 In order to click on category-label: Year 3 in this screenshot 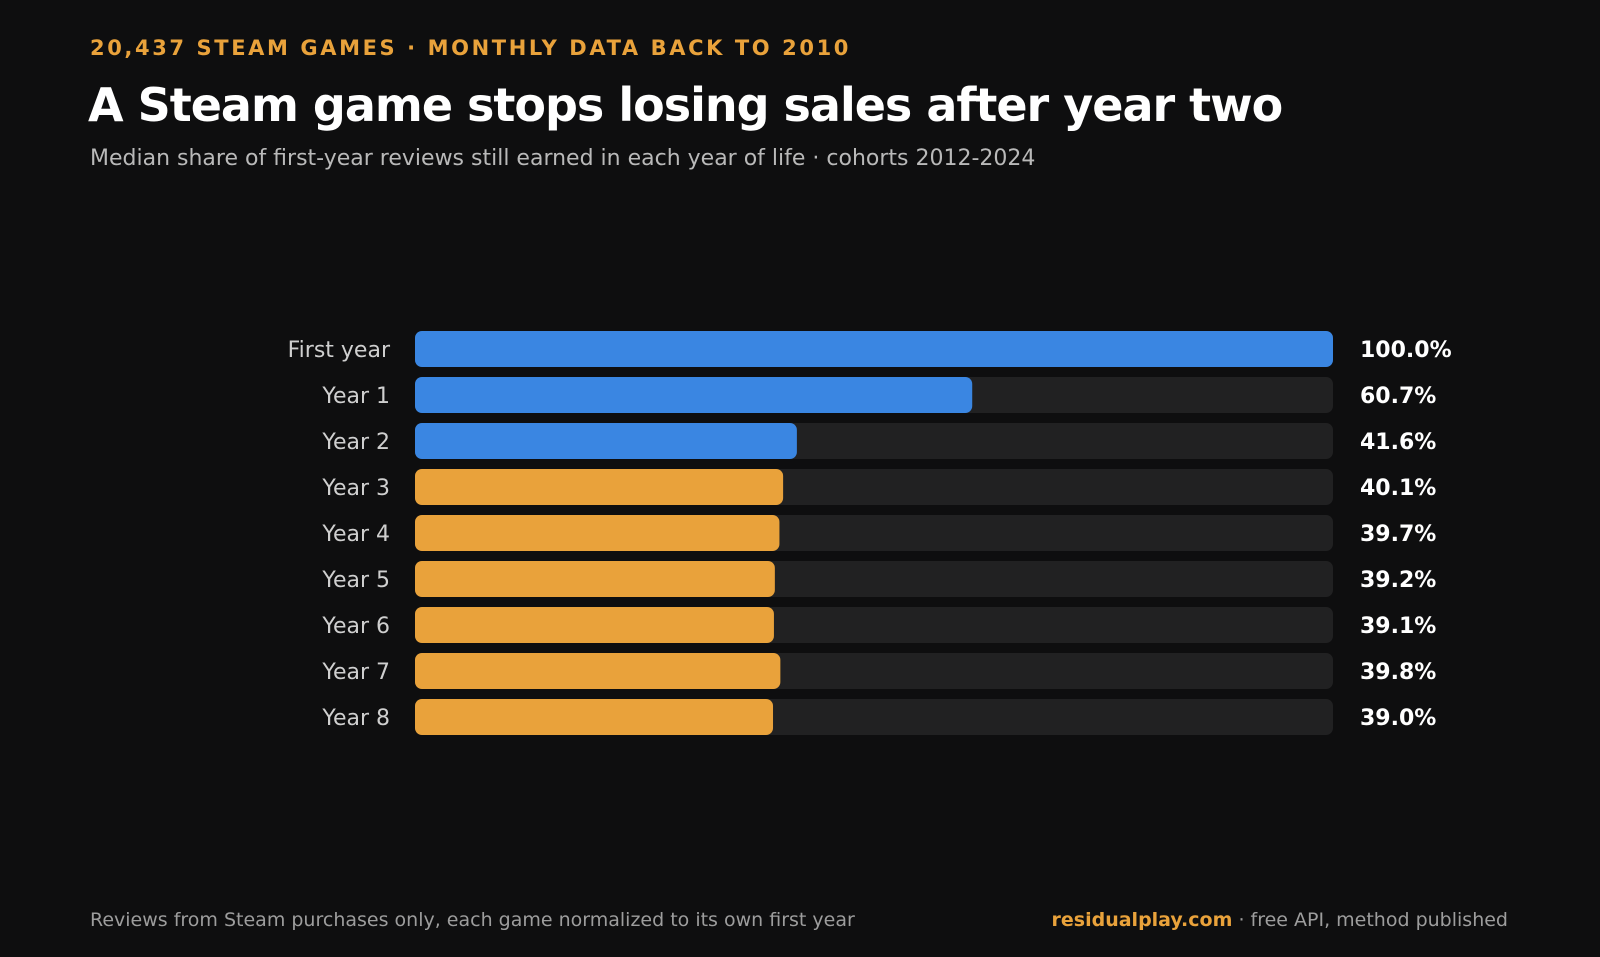, I will do `click(355, 488)`.